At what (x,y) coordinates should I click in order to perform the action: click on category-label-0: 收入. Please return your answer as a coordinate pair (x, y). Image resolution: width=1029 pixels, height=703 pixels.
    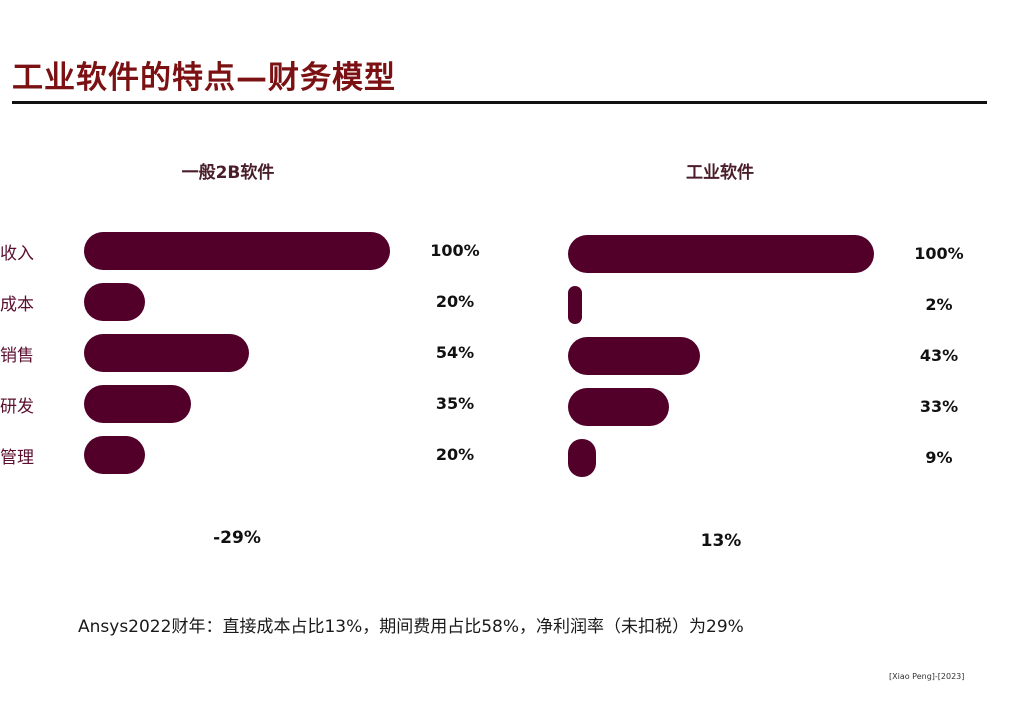
    Looking at the image, I should click on (17, 254).